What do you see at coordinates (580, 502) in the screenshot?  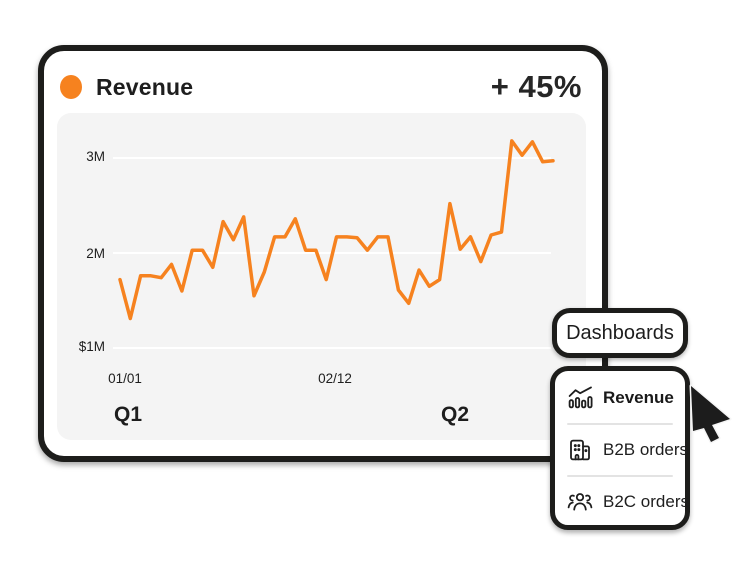 I see `people-group-icon` at bounding box center [580, 502].